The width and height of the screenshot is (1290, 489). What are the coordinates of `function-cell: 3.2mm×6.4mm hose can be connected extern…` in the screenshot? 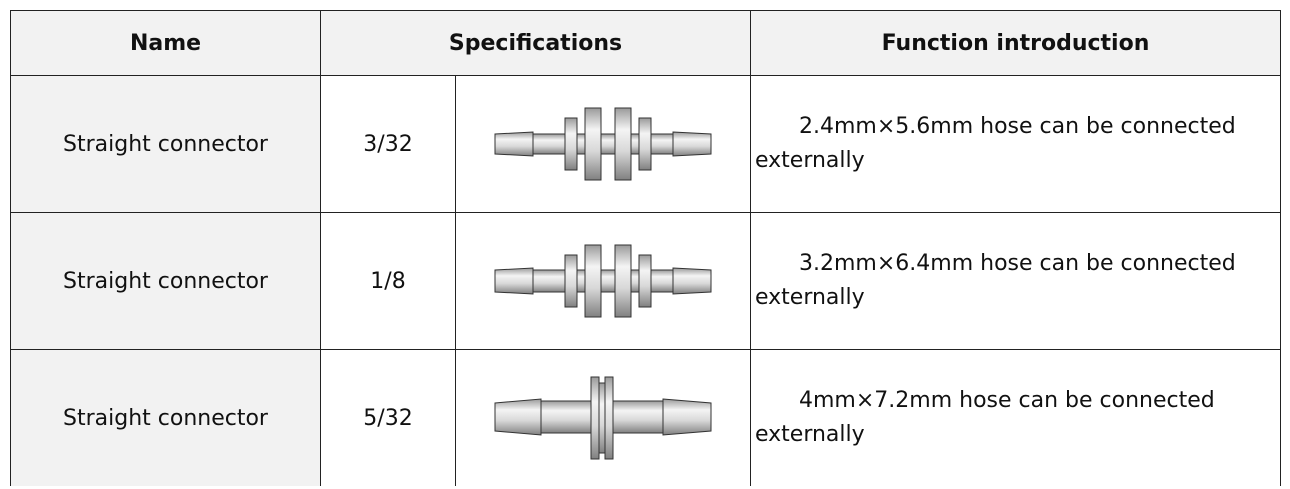 It's located at (1015, 281).